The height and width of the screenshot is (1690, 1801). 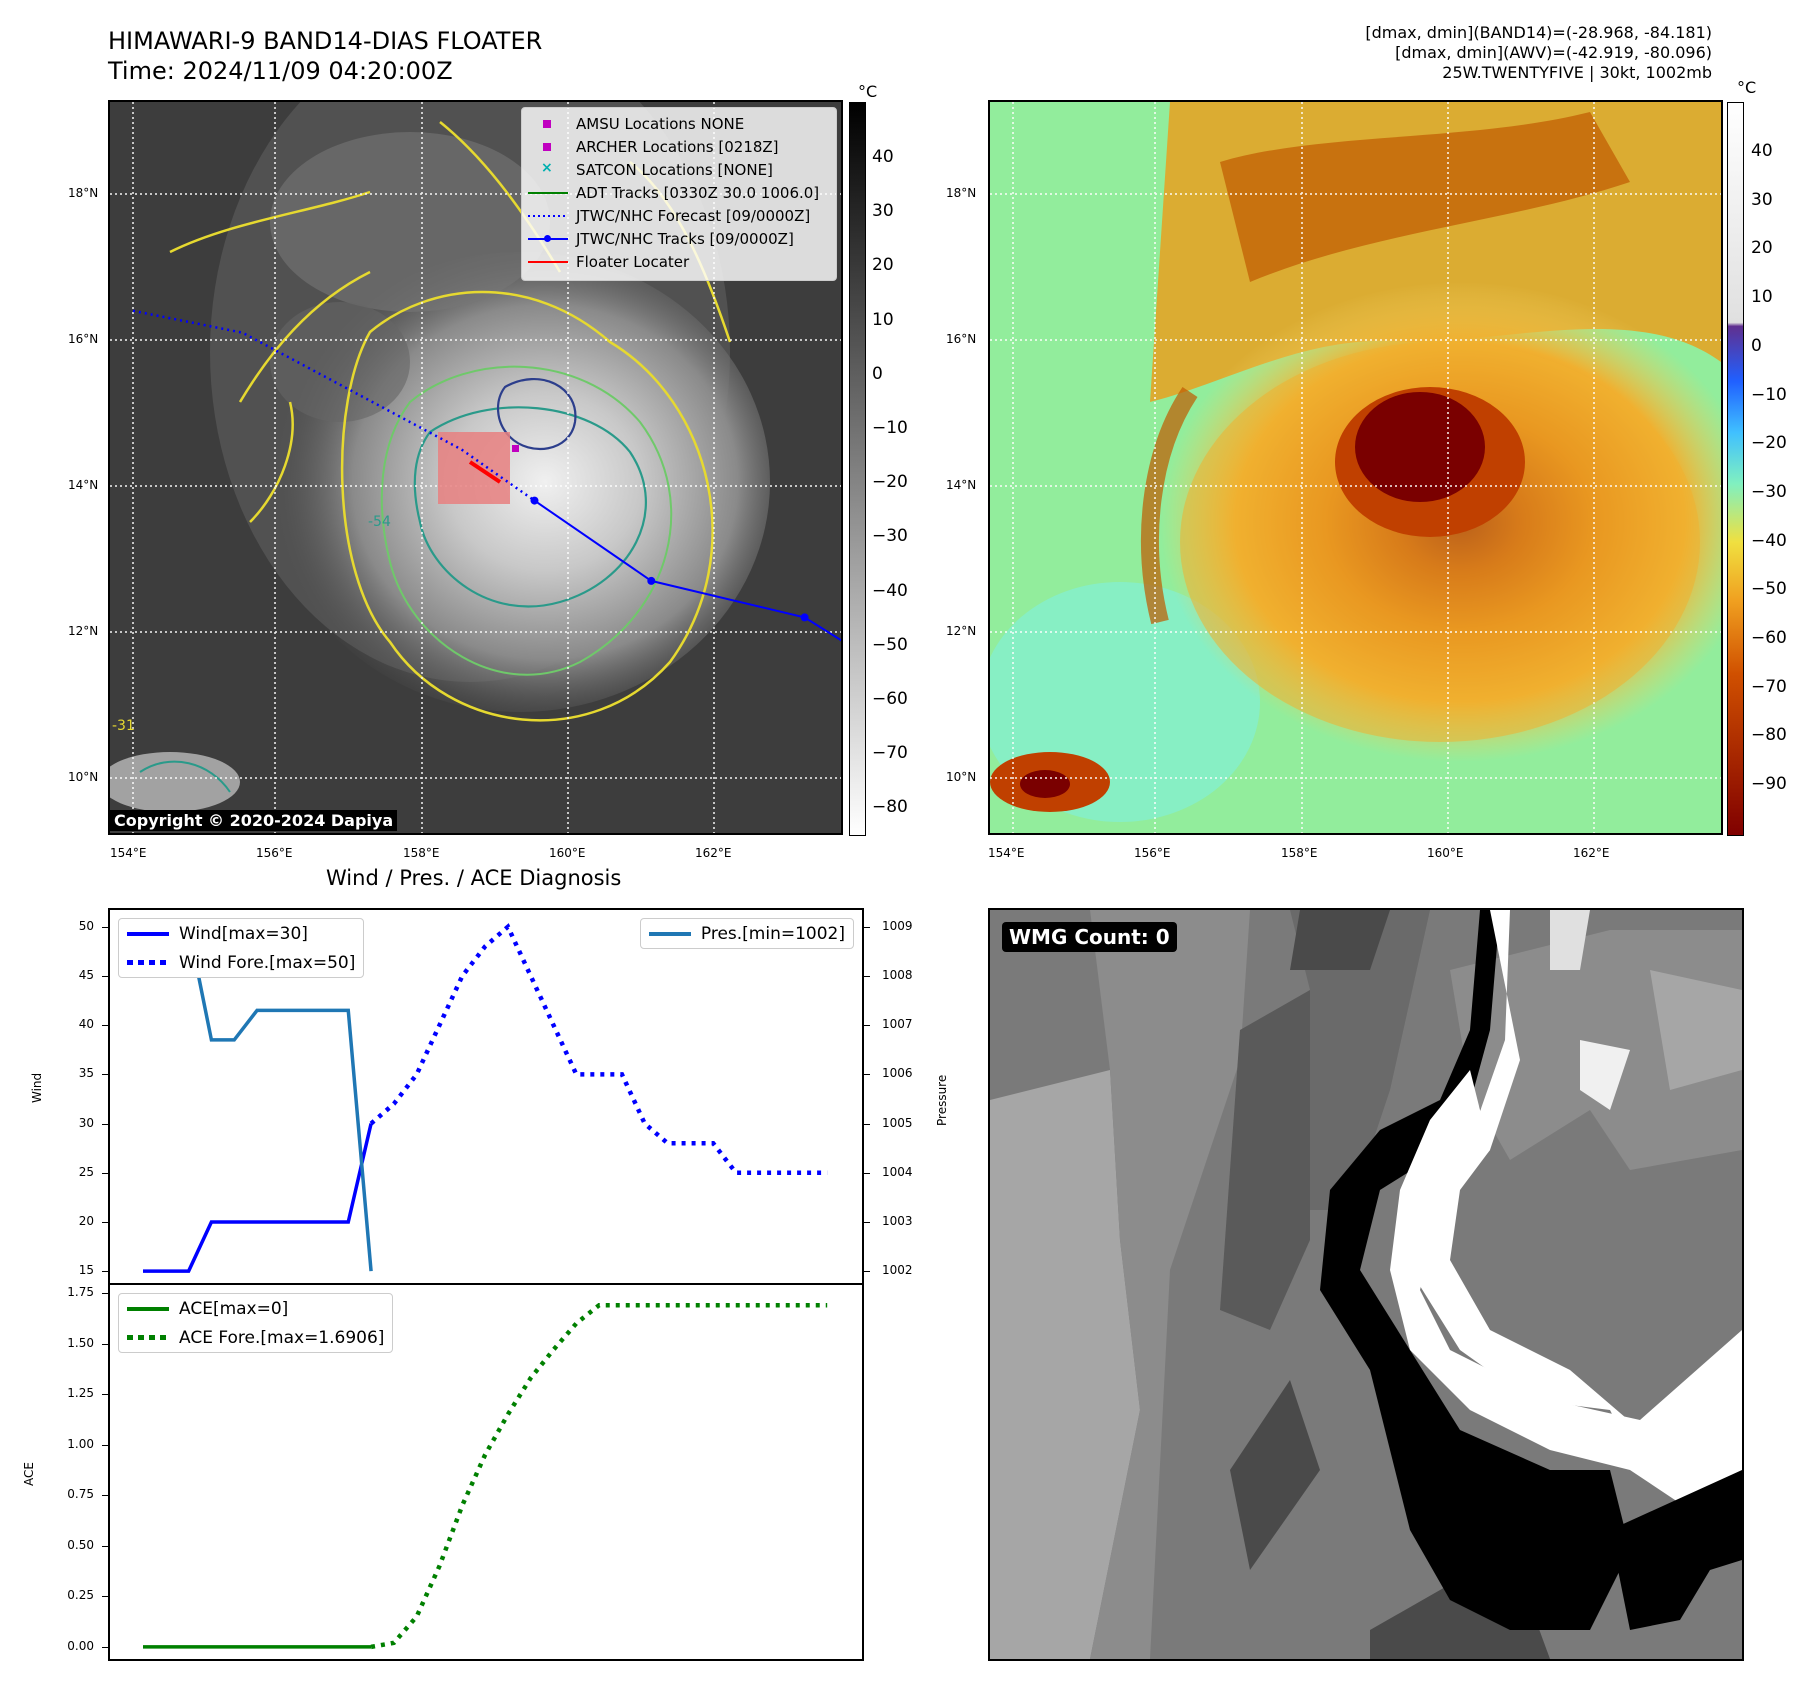 I want to click on ace-plot, so click(x=485, y=1476).